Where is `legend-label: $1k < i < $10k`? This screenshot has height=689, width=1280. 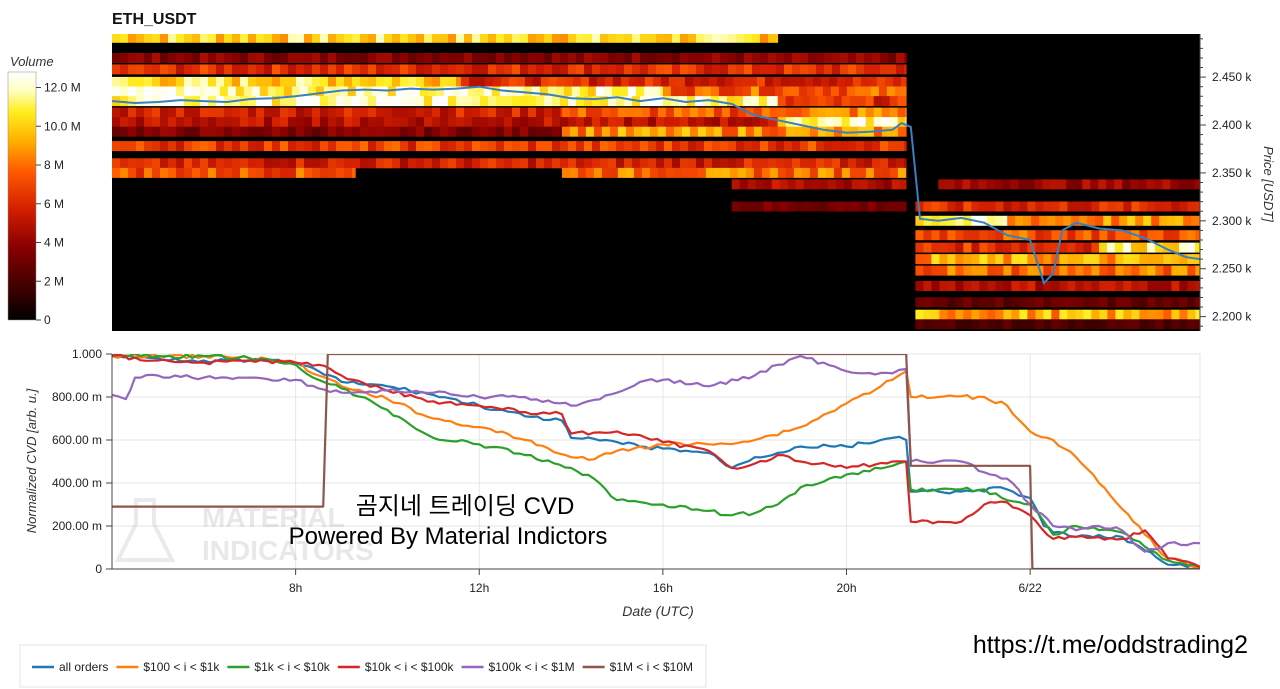
legend-label: $1k < i < $10k is located at coordinates (292, 667).